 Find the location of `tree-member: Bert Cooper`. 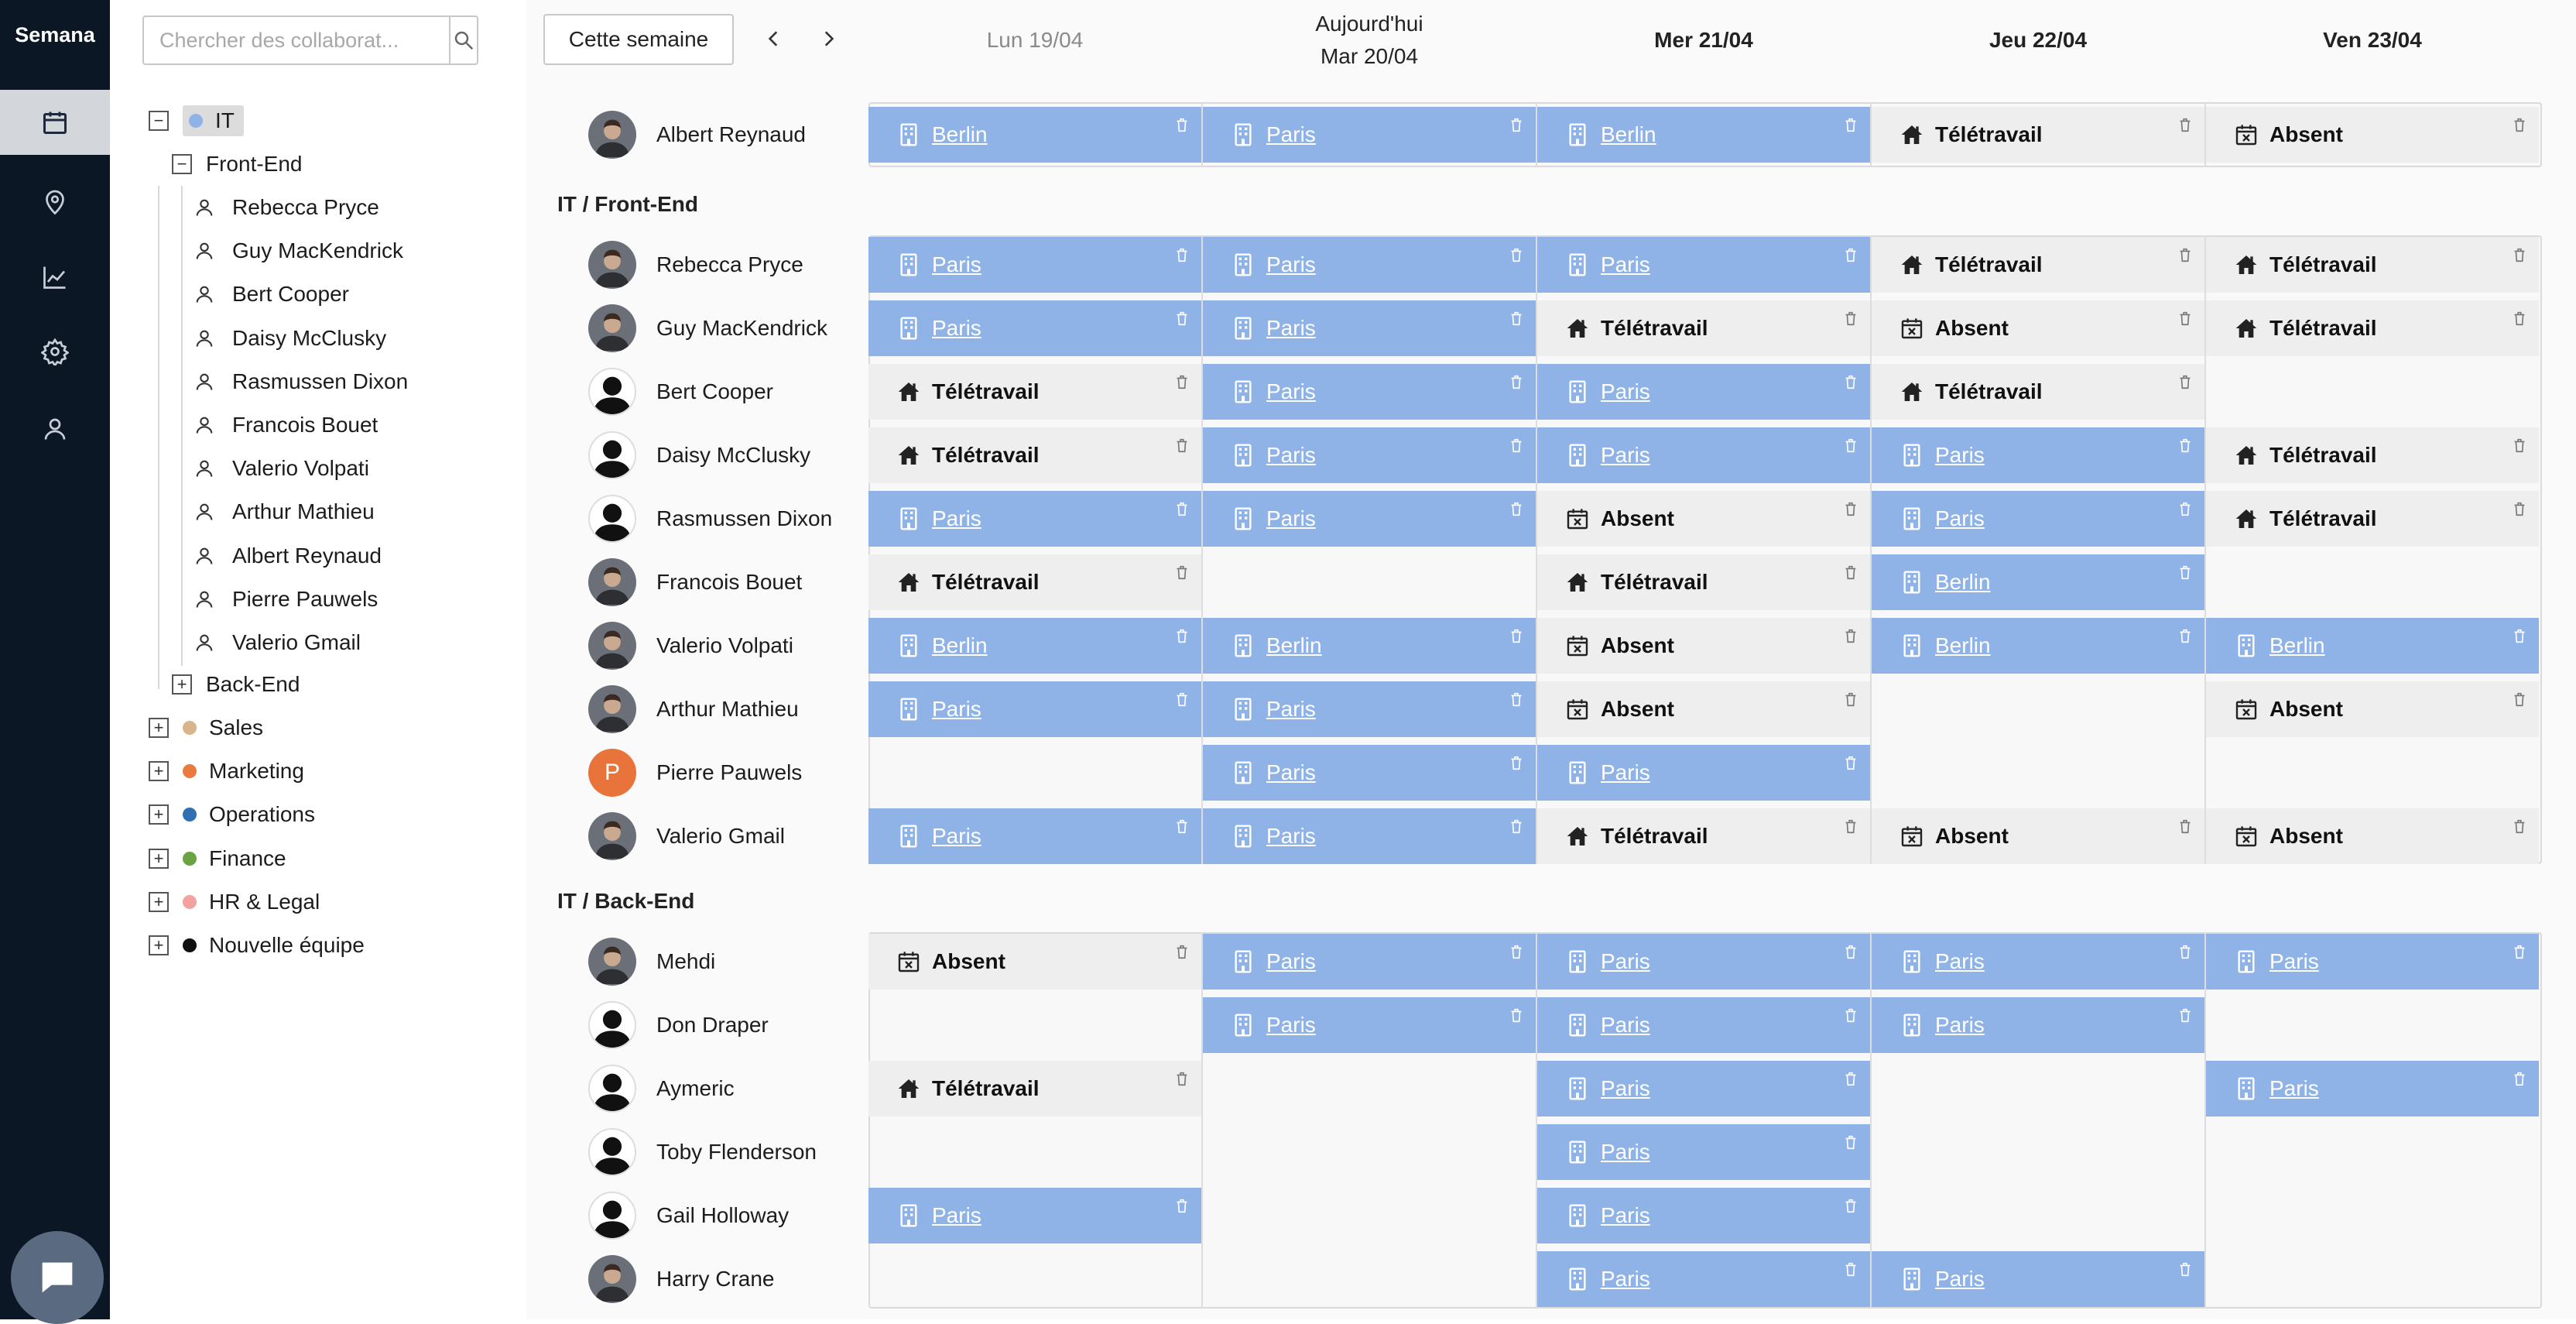

tree-member: Bert Cooper is located at coordinates (271, 294).